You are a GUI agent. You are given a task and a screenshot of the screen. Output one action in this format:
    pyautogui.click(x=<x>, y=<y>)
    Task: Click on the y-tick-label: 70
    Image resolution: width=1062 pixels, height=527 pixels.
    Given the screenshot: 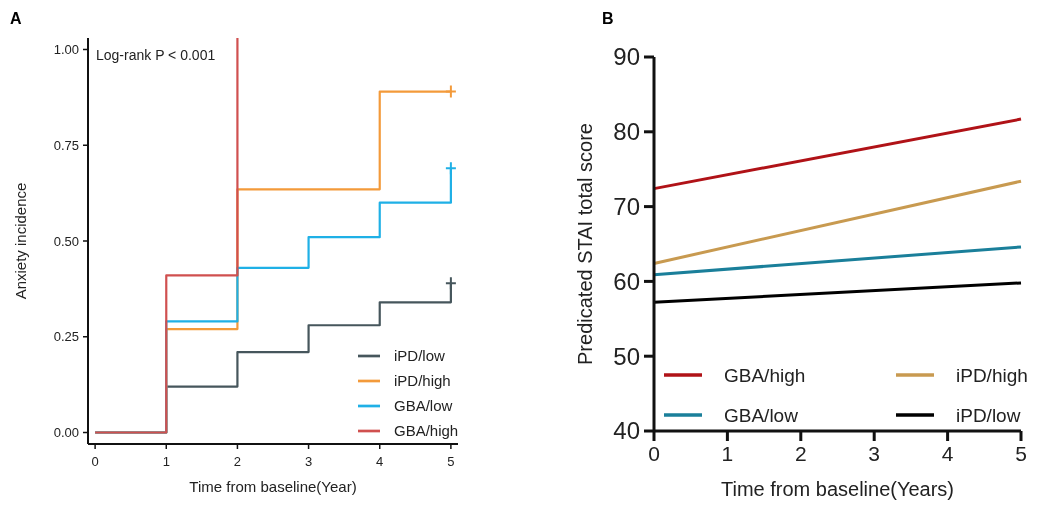 What is the action you would take?
    pyautogui.click(x=626, y=206)
    